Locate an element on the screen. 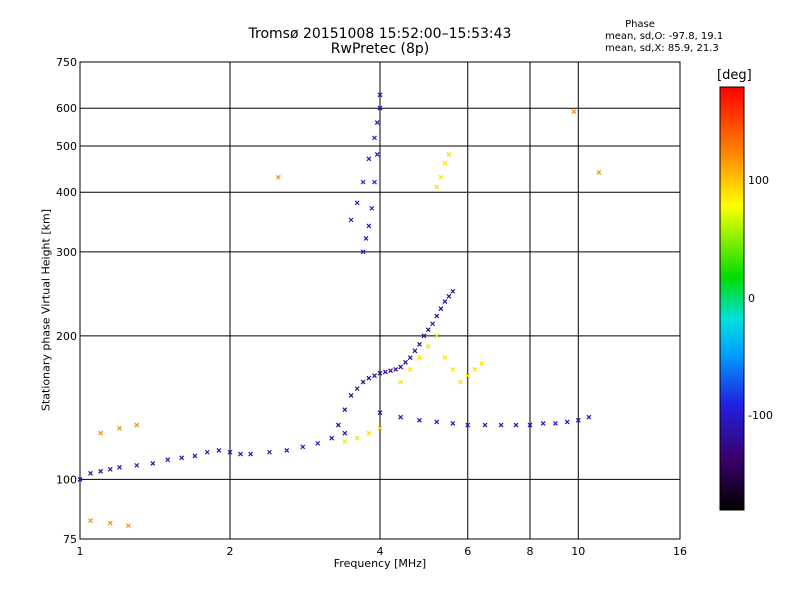 The height and width of the screenshot is (600, 800). y-tick-label: 750 is located at coordinates (66, 62).